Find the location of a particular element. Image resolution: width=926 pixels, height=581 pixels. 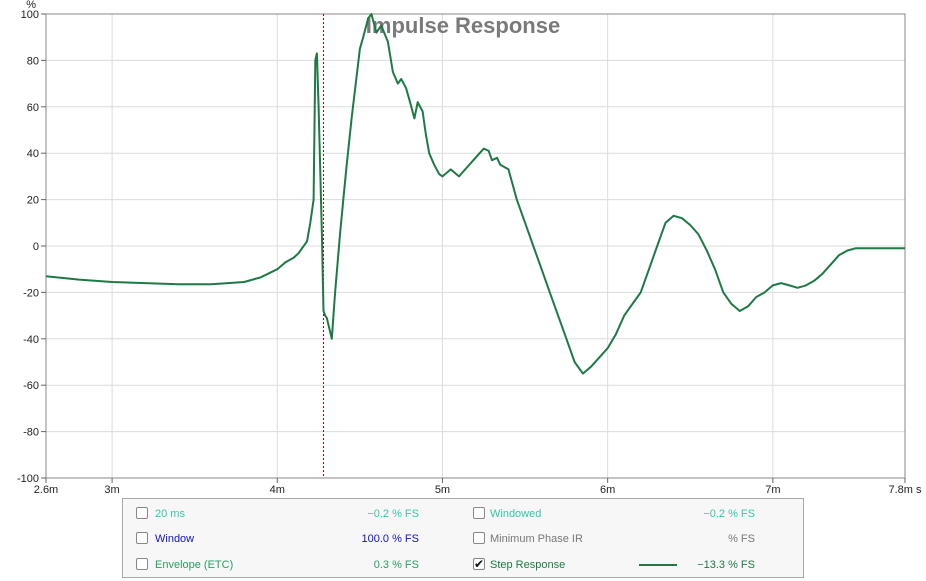

legend-label-20ms: 20 ms is located at coordinates (170, 514).